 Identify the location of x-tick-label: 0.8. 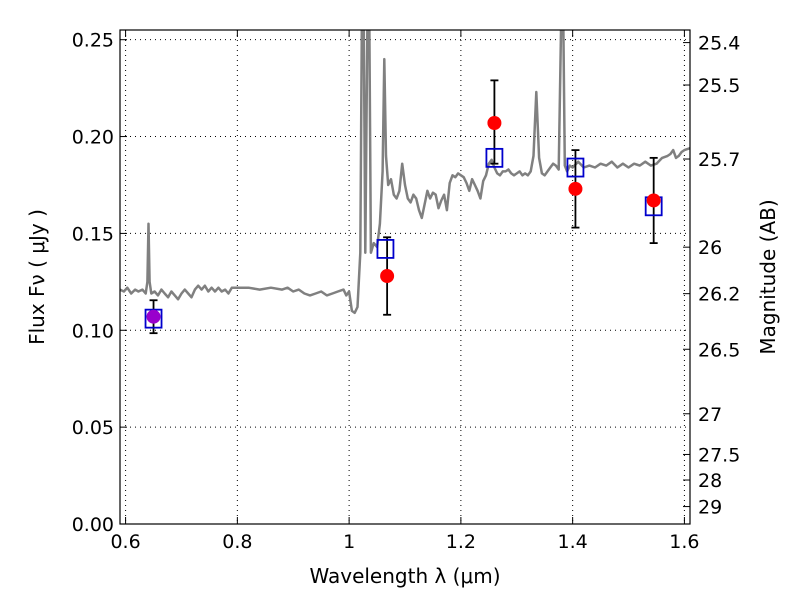
(237, 542).